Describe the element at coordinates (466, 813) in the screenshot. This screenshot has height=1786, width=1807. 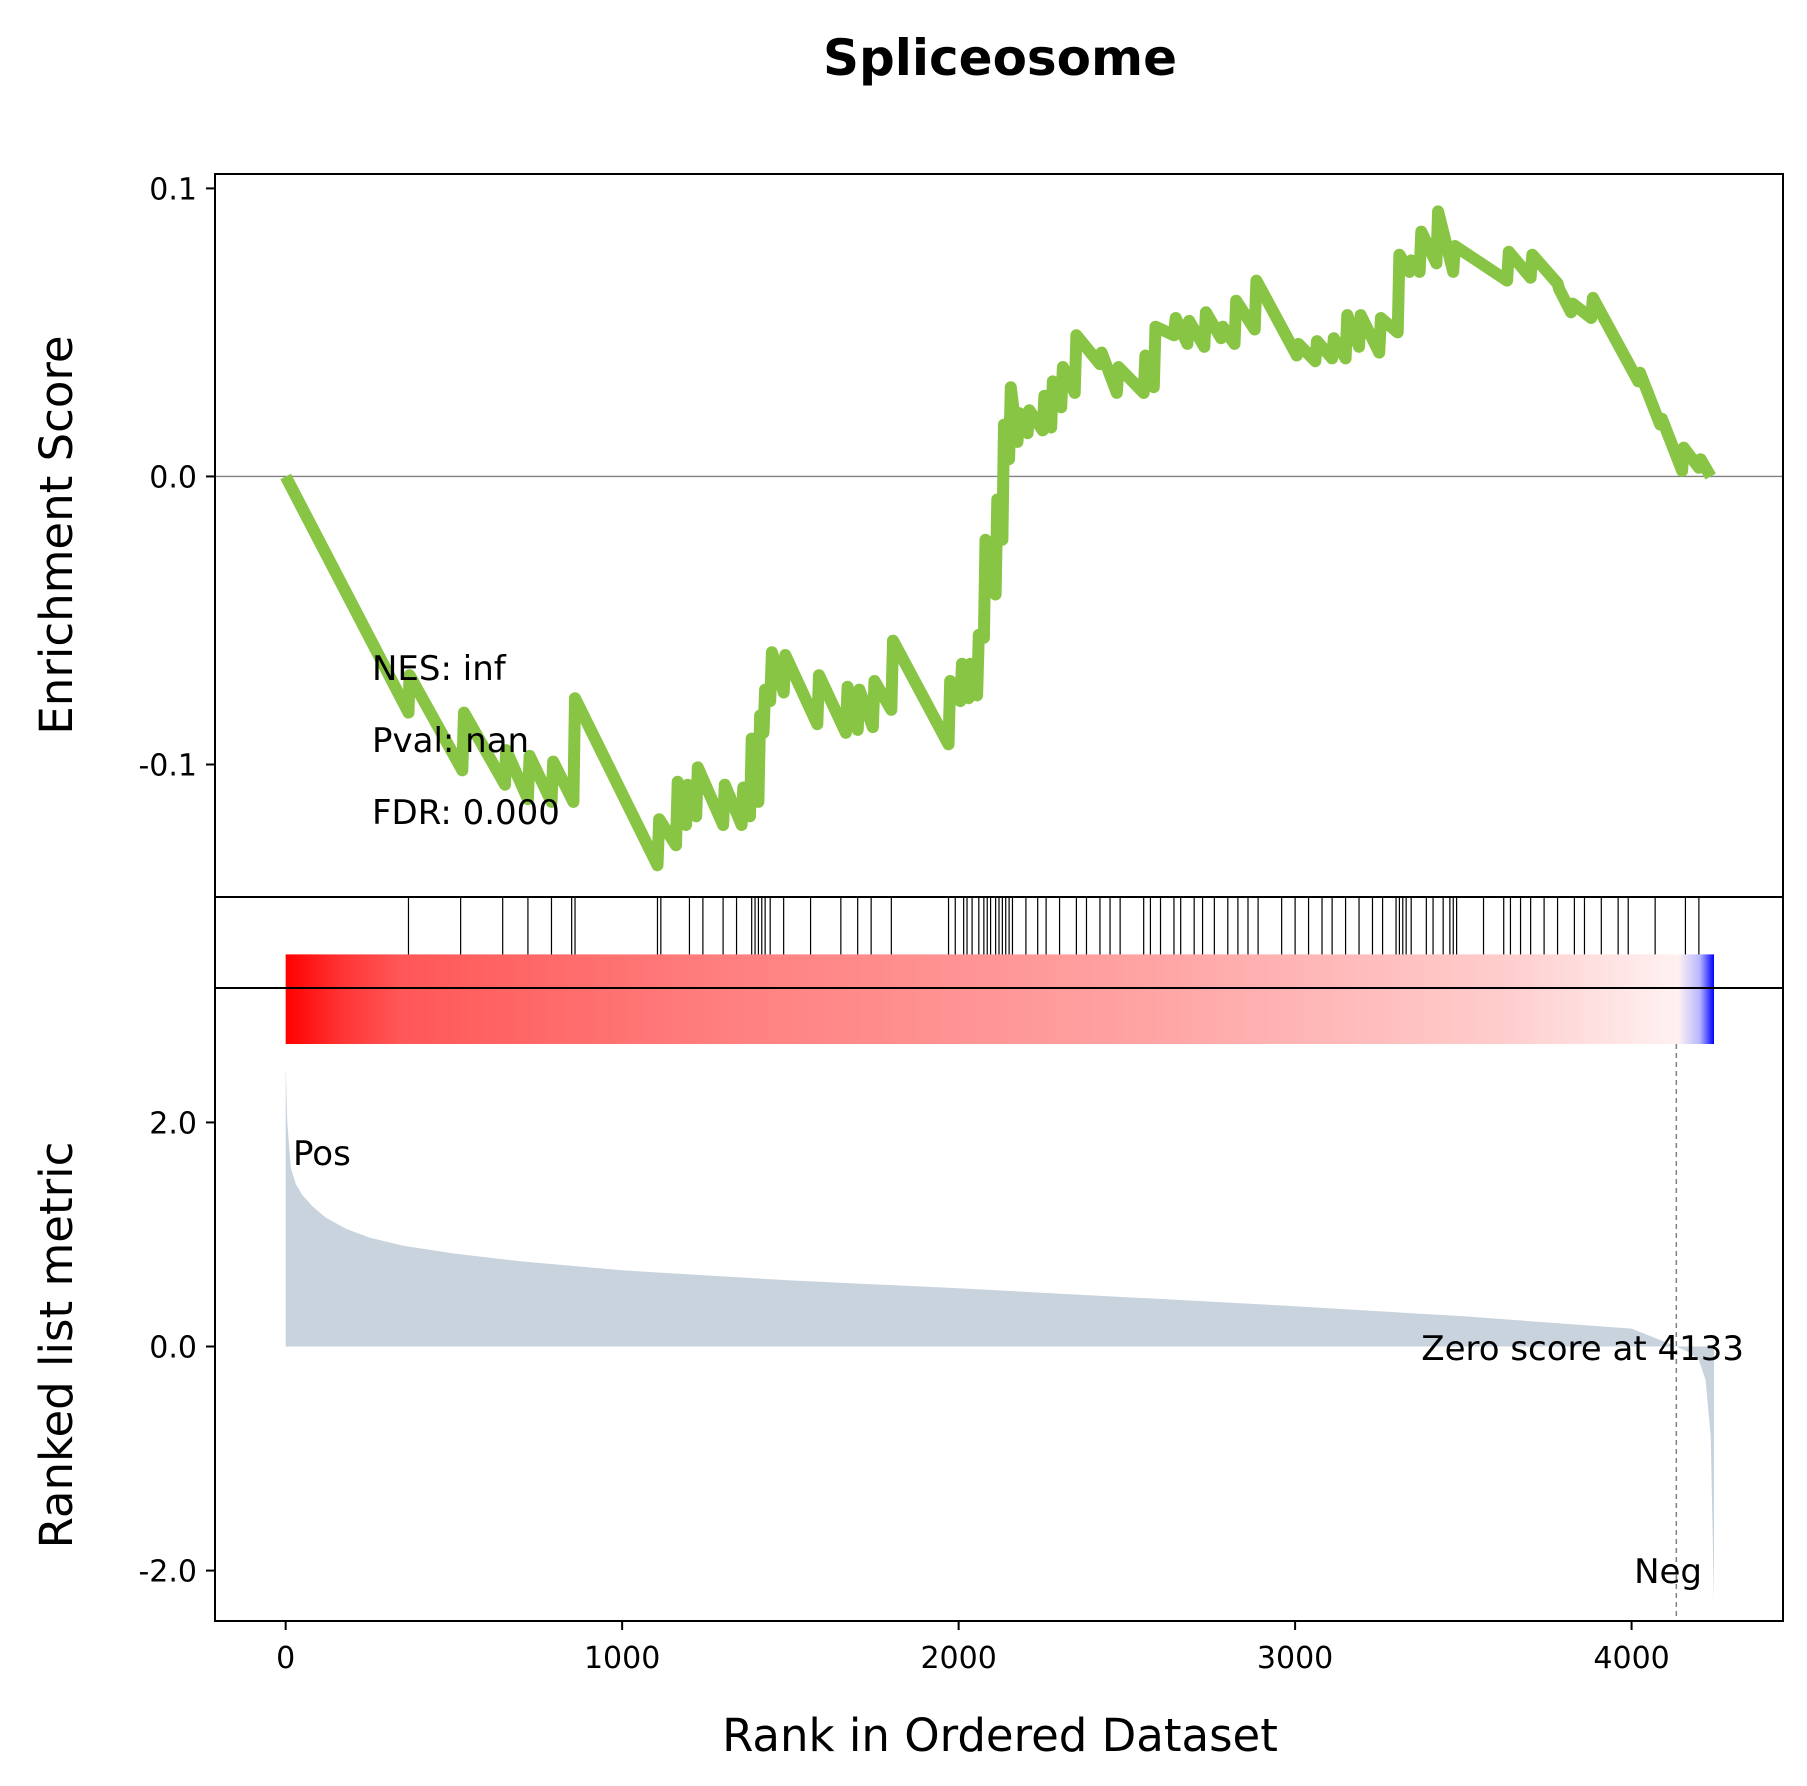
I see `fdr-label: FDR: 0.000` at that location.